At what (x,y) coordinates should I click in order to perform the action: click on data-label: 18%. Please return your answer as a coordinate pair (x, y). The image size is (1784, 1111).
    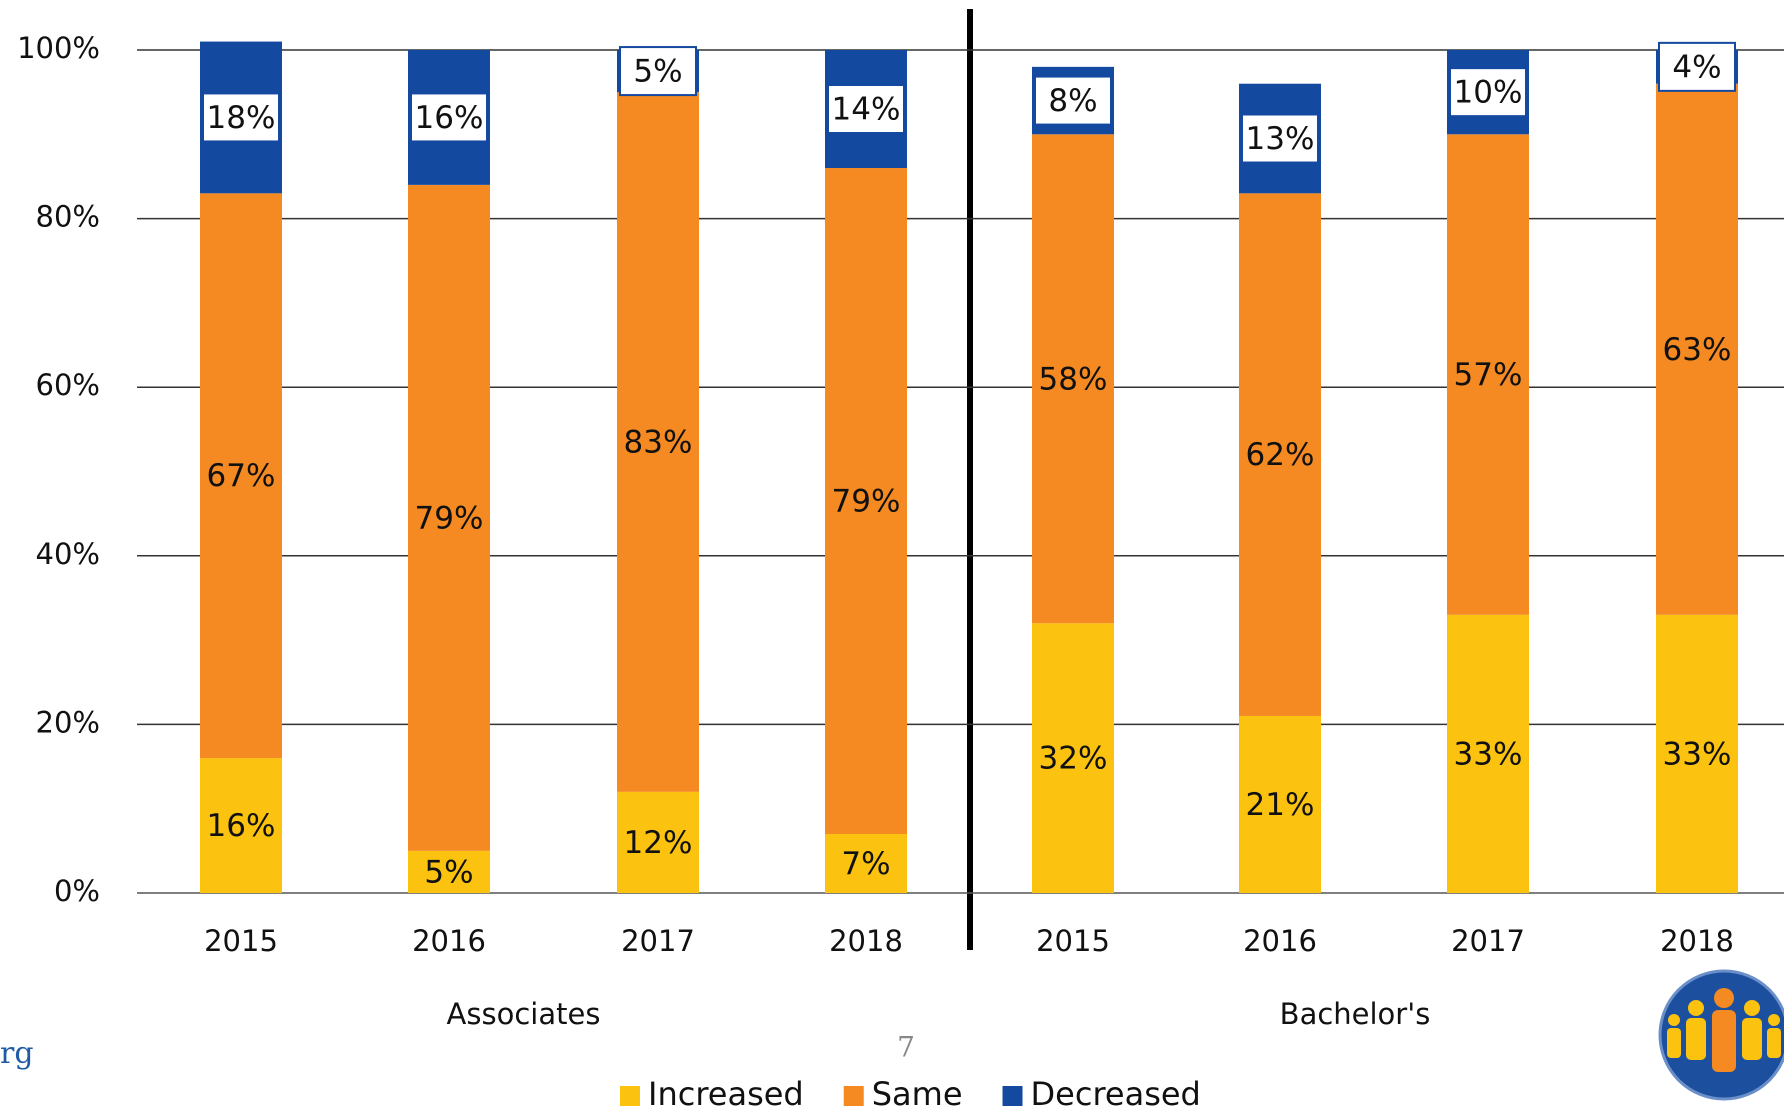
    Looking at the image, I should click on (241, 118).